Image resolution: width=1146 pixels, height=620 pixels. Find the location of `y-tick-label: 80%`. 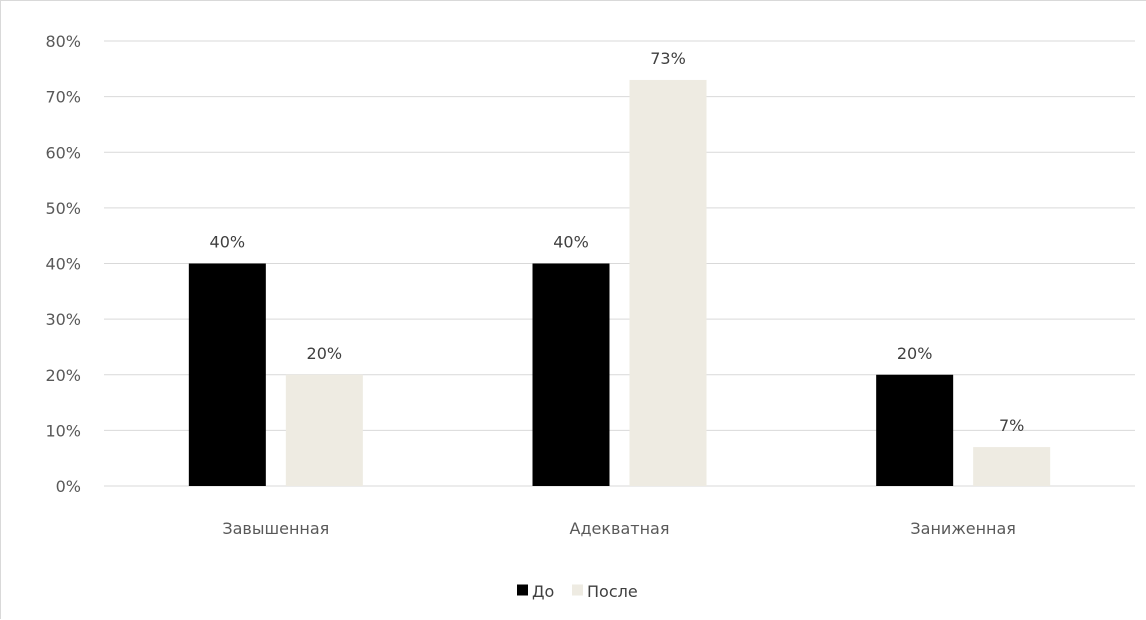

y-tick-label: 80% is located at coordinates (63, 41).